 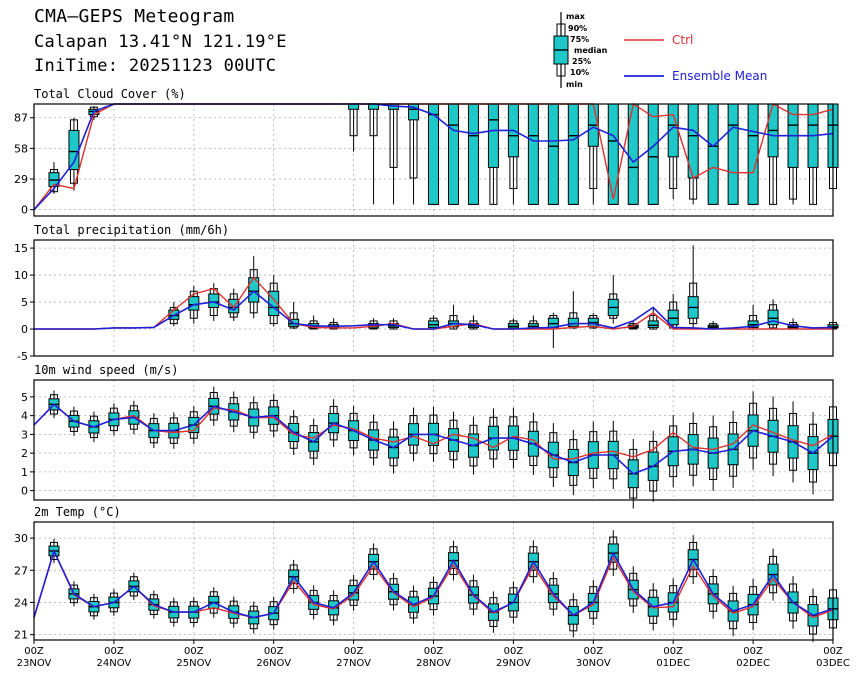 What do you see at coordinates (720, 76) in the screenshot?
I see `legend-mean-label: Ensemble Mean` at bounding box center [720, 76].